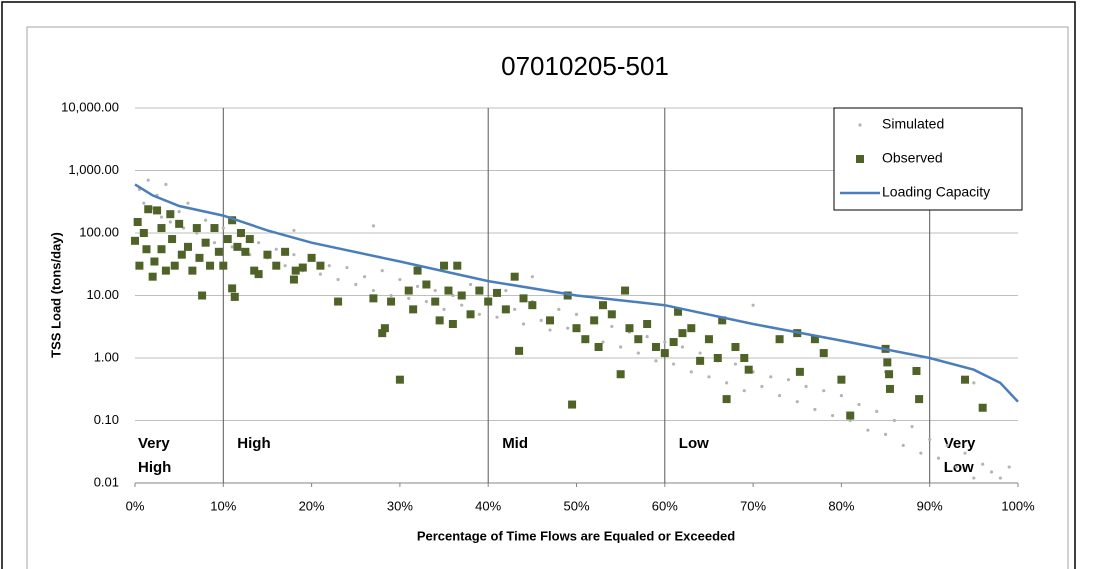 The image size is (1094, 569). What do you see at coordinates (930, 505) in the screenshot?
I see `x-tick-label: 90%` at bounding box center [930, 505].